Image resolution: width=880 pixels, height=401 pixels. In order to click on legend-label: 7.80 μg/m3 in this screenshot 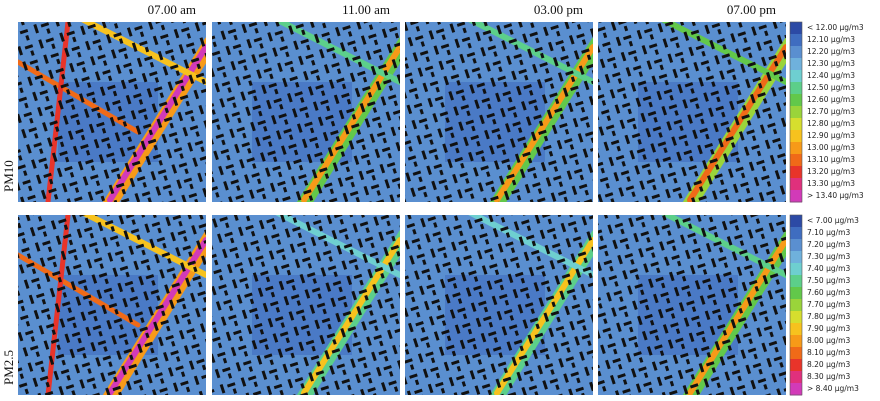, I will do `click(828, 316)`.